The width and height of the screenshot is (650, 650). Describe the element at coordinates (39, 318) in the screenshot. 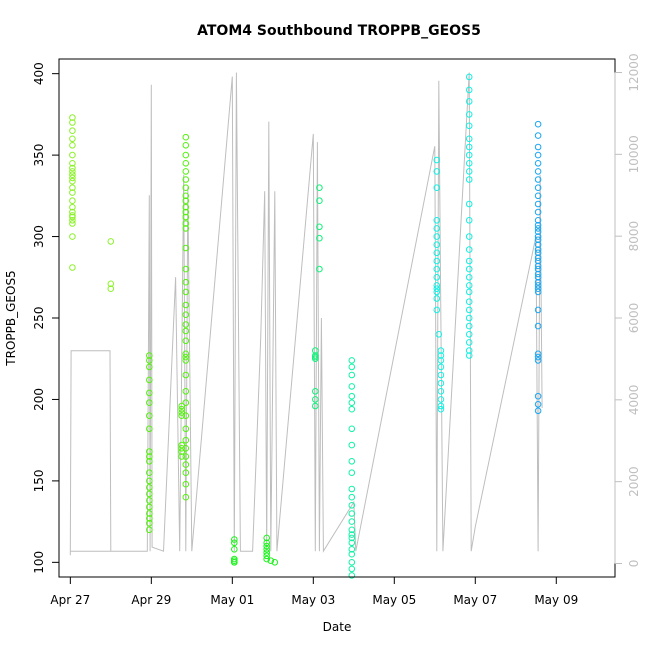

I see `y-tick-label: 250` at that location.